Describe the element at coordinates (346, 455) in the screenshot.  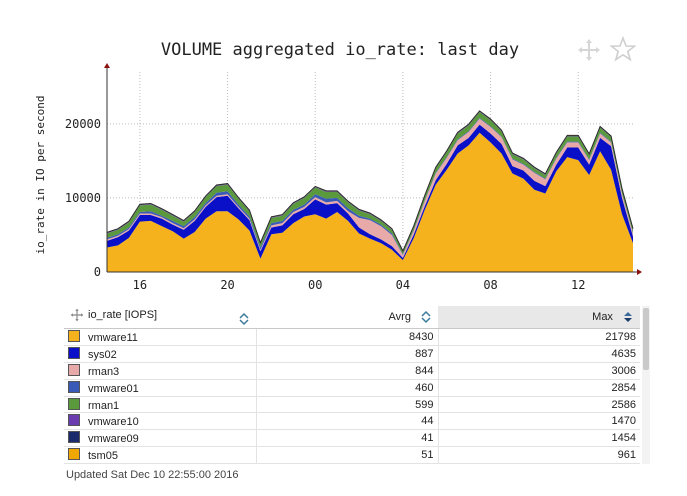
I see `legend-avg-value: 51` at that location.